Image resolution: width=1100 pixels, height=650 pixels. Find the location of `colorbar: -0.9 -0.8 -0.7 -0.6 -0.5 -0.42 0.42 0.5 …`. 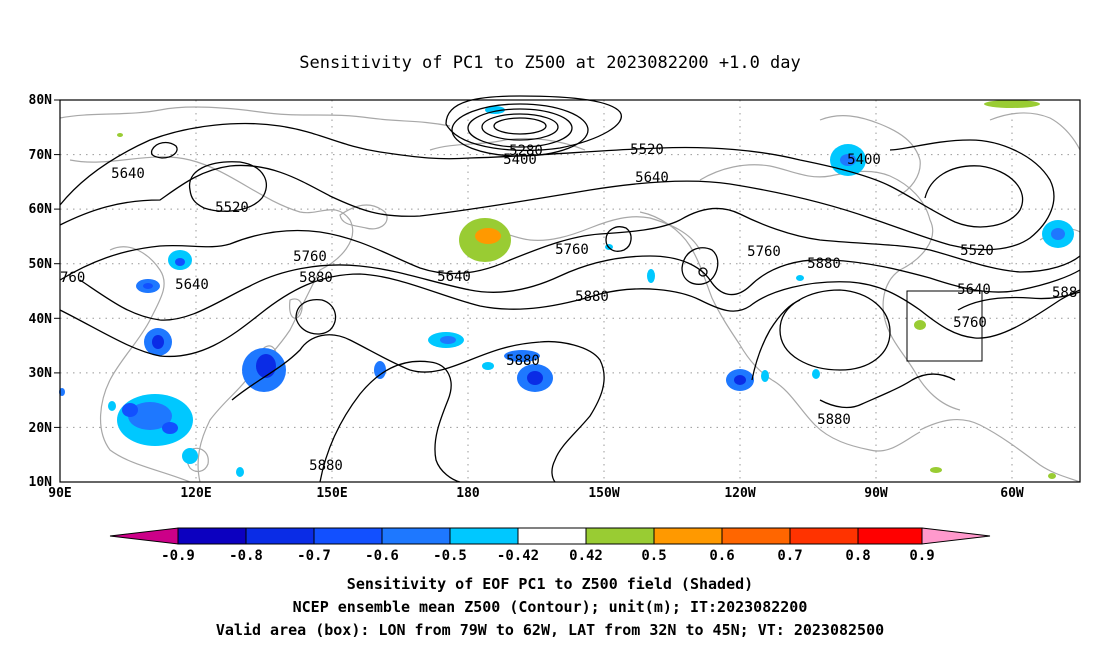

colorbar: -0.9 -0.8 -0.7 -0.6 -0.5 -0.42 0.42 0.5 … is located at coordinates (550, 545).